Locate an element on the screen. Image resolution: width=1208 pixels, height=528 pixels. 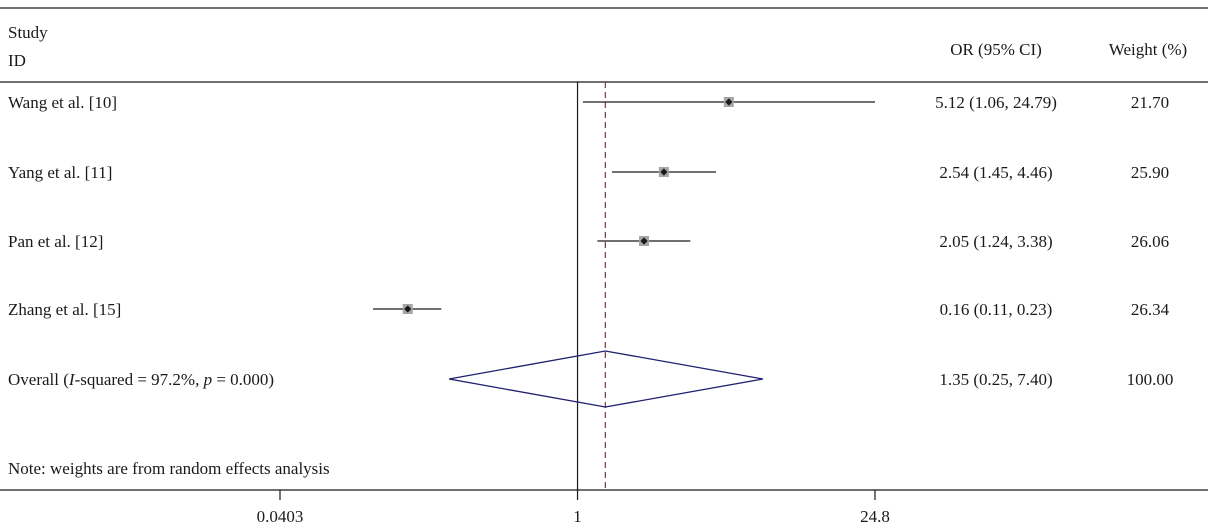
overall-label: Overall (I-squared = 97.2%, p = 0.000) is located at coordinates (141, 379).